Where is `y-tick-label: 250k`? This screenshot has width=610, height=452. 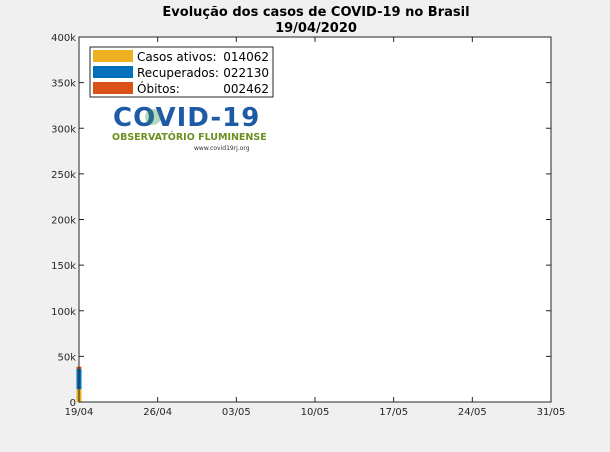 y-tick-label: 250k is located at coordinates (63, 175).